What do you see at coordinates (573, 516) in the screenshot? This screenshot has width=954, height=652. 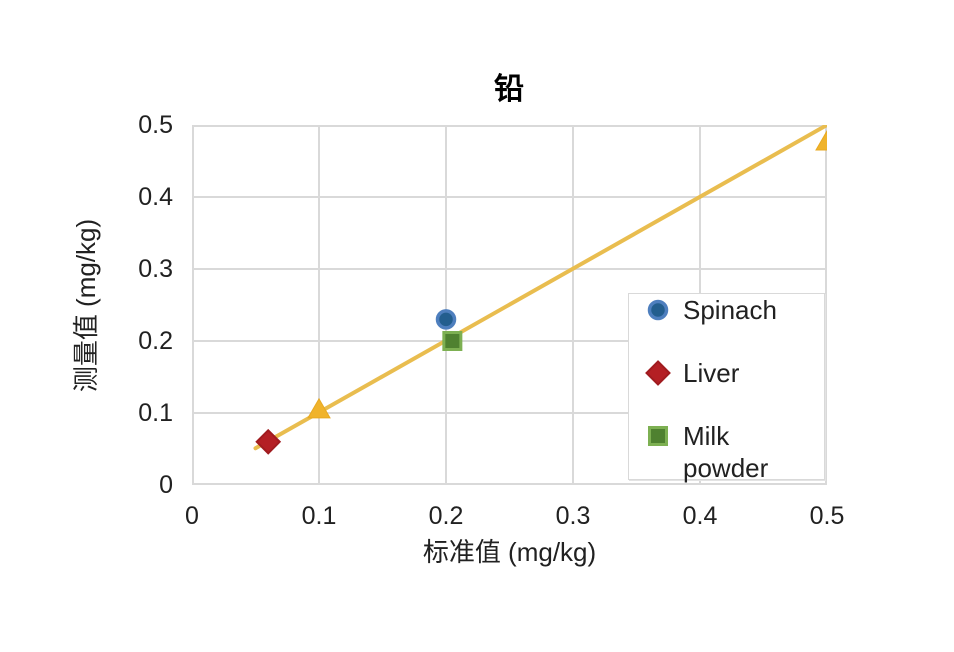 I see `x-tick-label: 0.3` at bounding box center [573, 516].